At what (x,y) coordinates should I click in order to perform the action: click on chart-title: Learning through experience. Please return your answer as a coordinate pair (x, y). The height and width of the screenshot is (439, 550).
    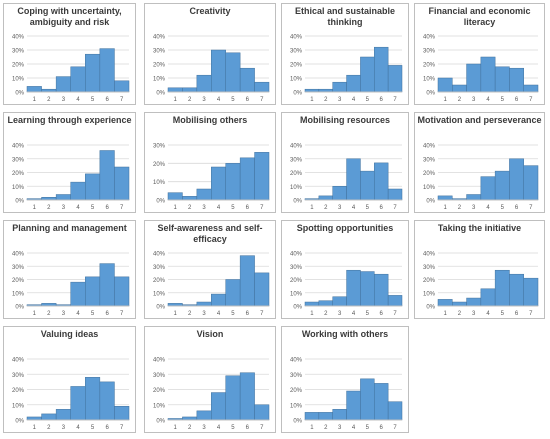
    Looking at the image, I should click on (69, 120).